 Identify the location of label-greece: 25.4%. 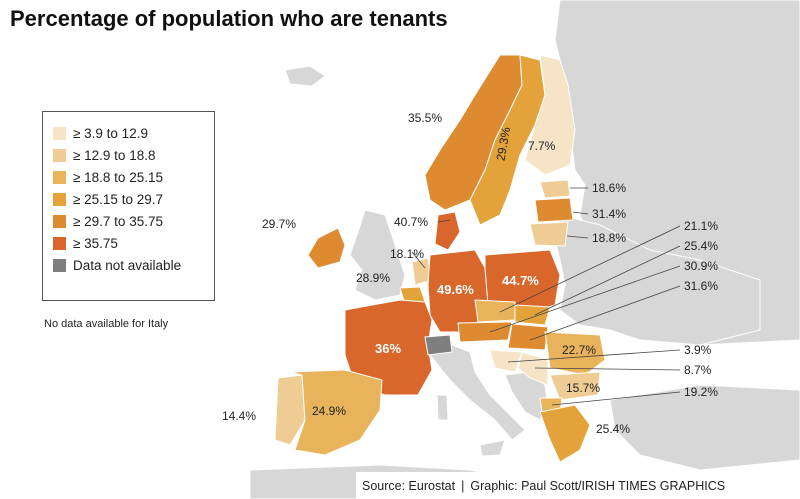
(613, 429).